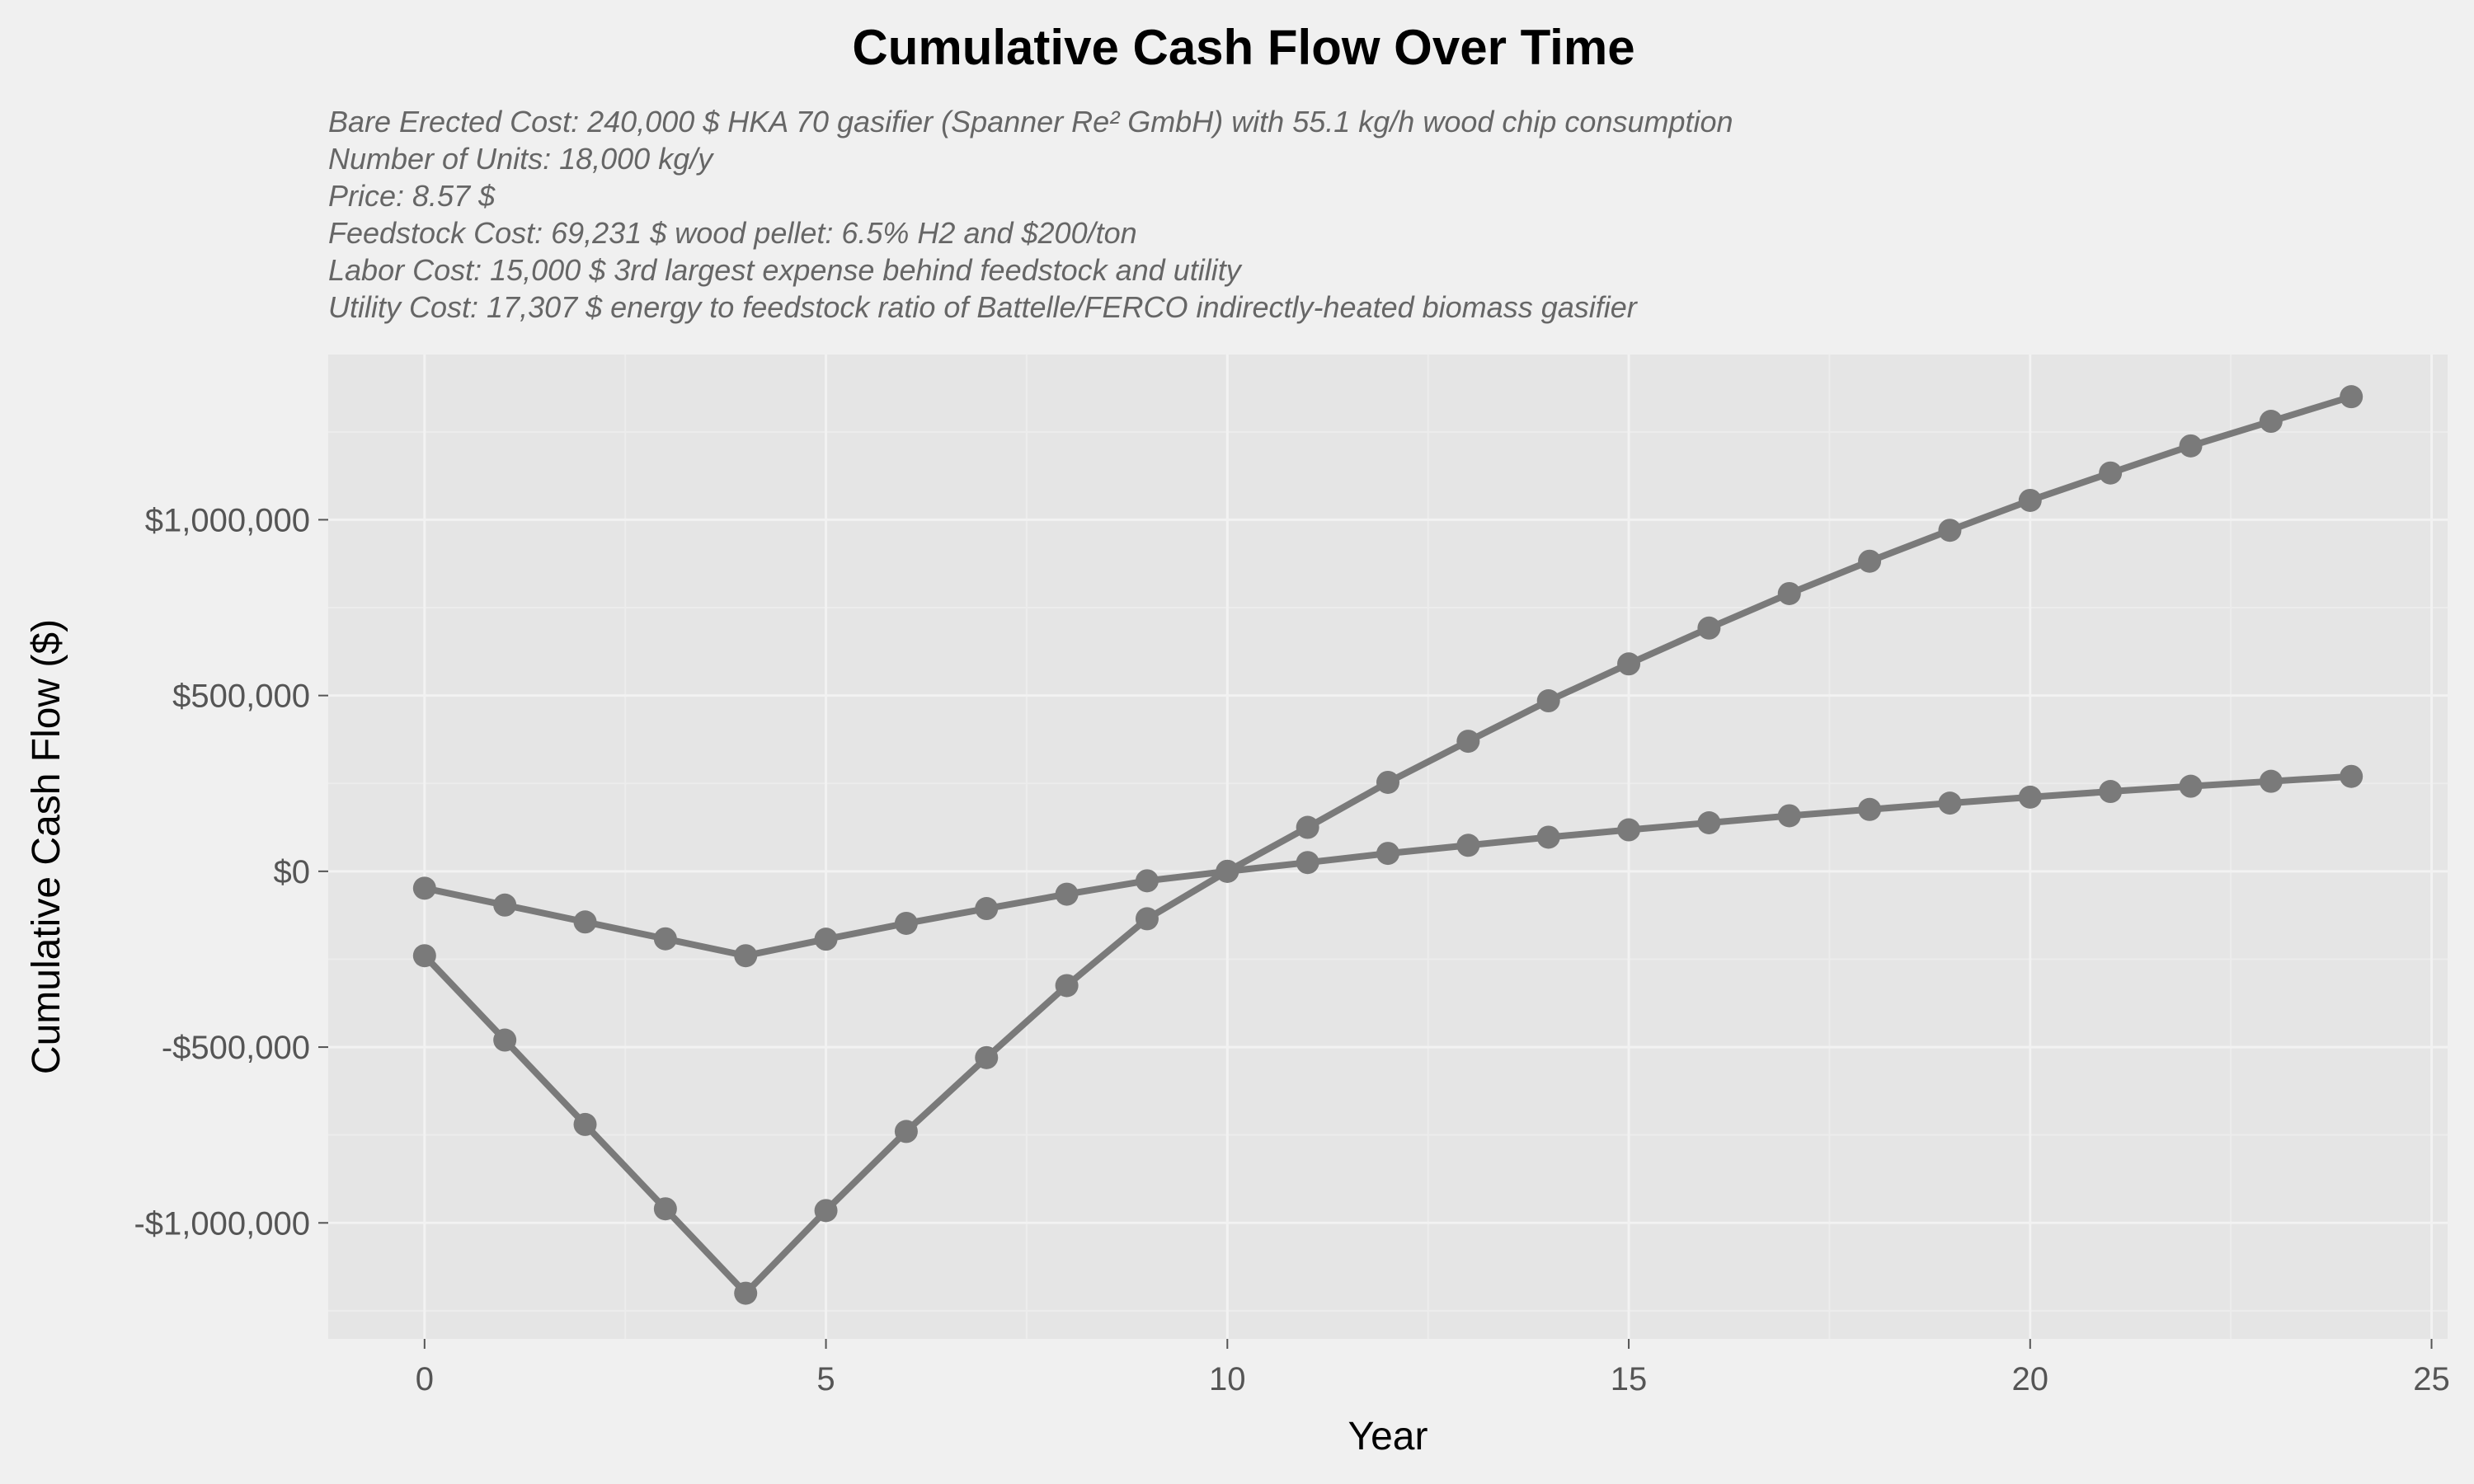 The height and width of the screenshot is (1484, 2474). What do you see at coordinates (2431, 1379) in the screenshot?
I see `x-tick-label: 25` at bounding box center [2431, 1379].